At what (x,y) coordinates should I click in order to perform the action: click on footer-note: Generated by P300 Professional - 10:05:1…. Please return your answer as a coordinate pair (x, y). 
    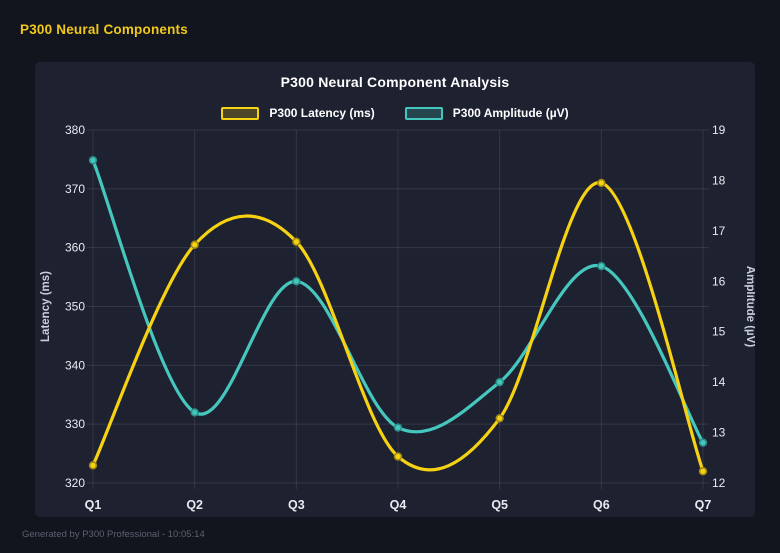
    Looking at the image, I should click on (113, 534).